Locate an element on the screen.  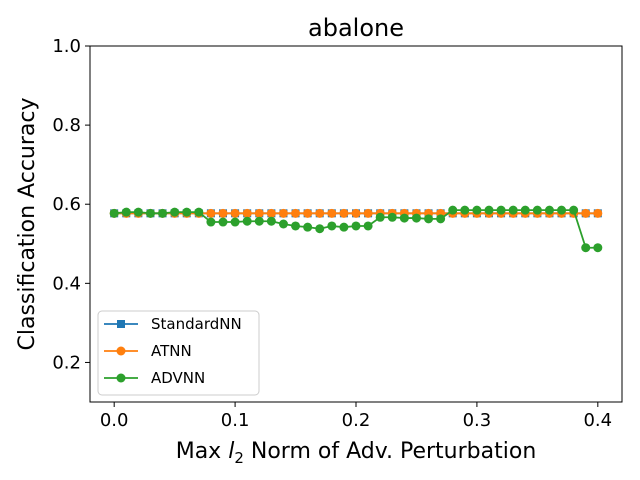
y-tick-label: 0.6 is located at coordinates (66, 204).